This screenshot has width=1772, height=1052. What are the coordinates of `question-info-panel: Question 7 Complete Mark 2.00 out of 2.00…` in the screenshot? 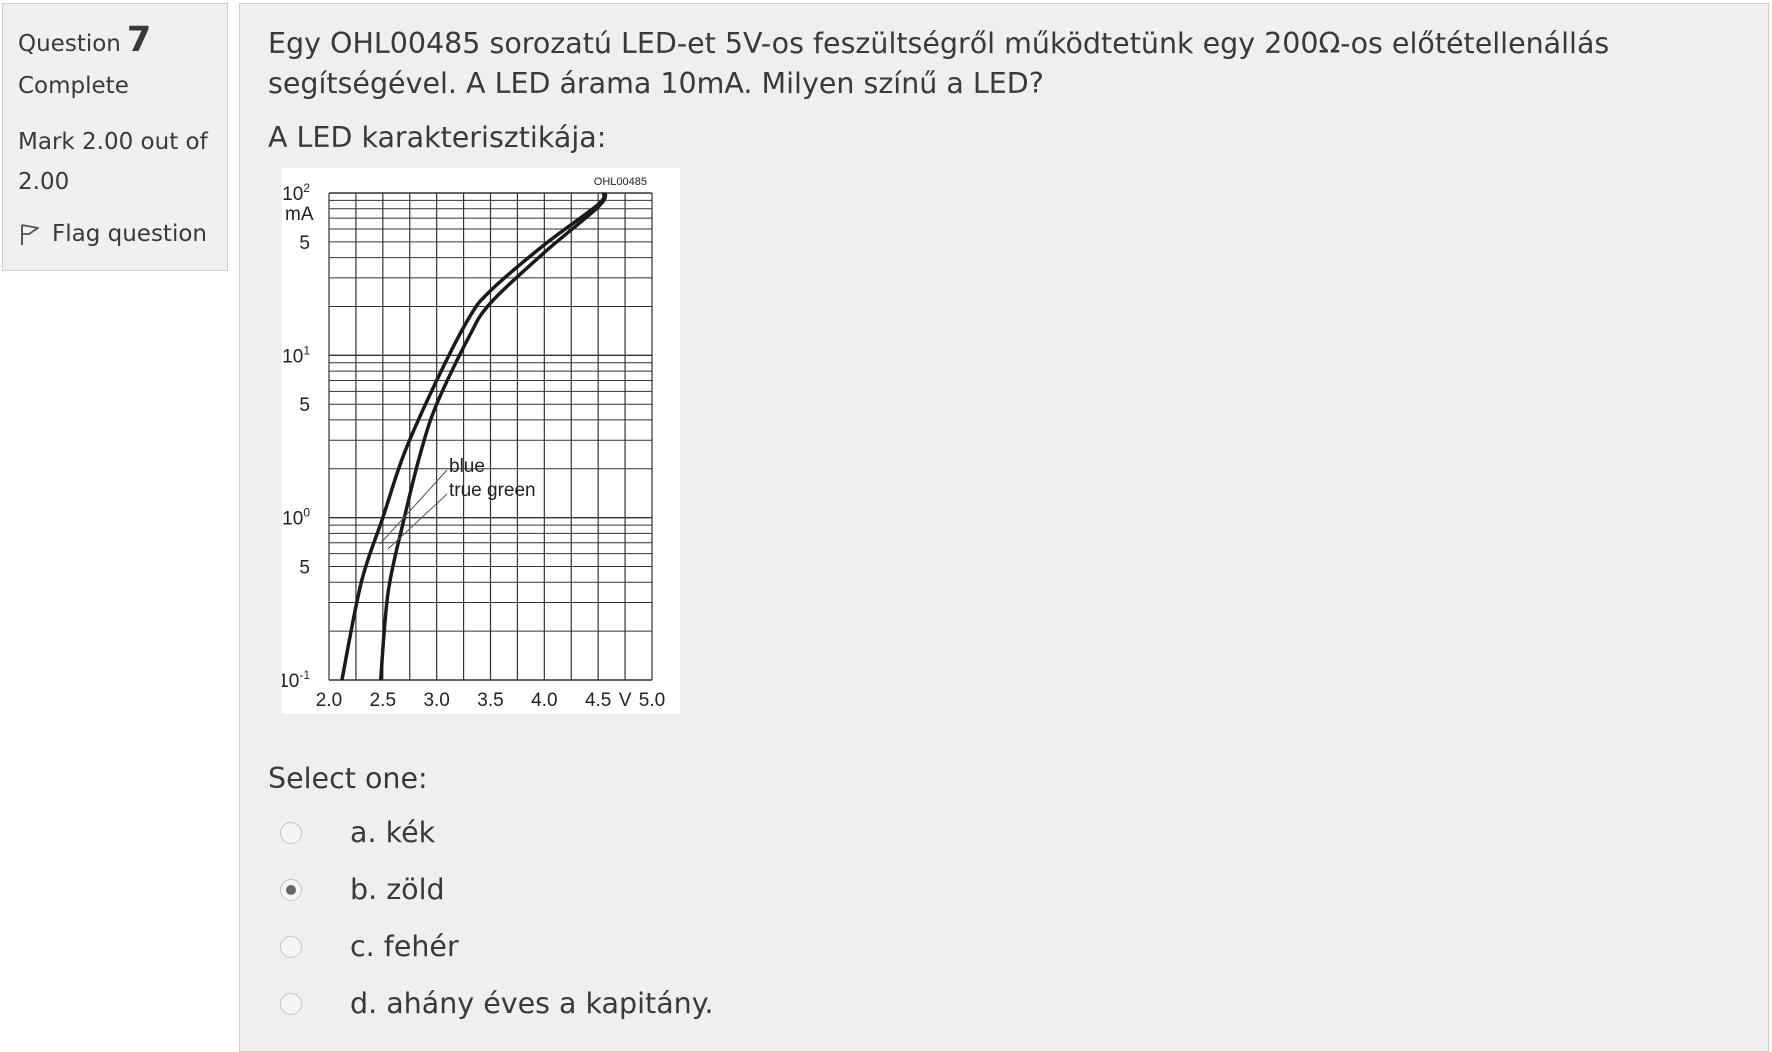 It's located at (115, 137).